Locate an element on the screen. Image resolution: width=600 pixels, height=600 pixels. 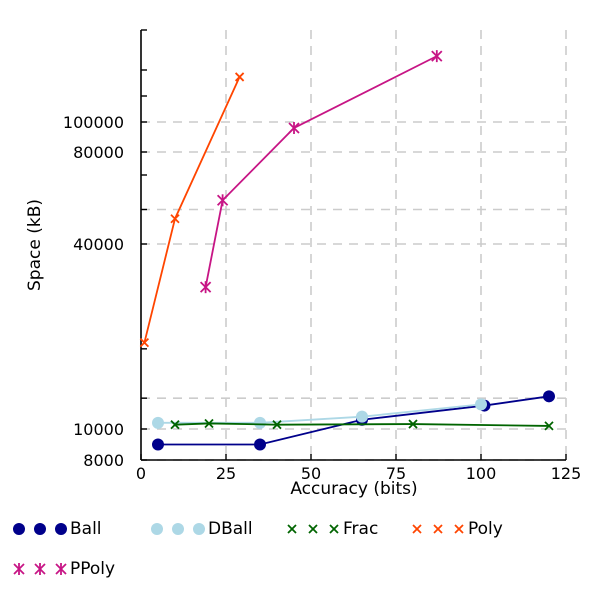
series-line is located at coordinates (354, 420).